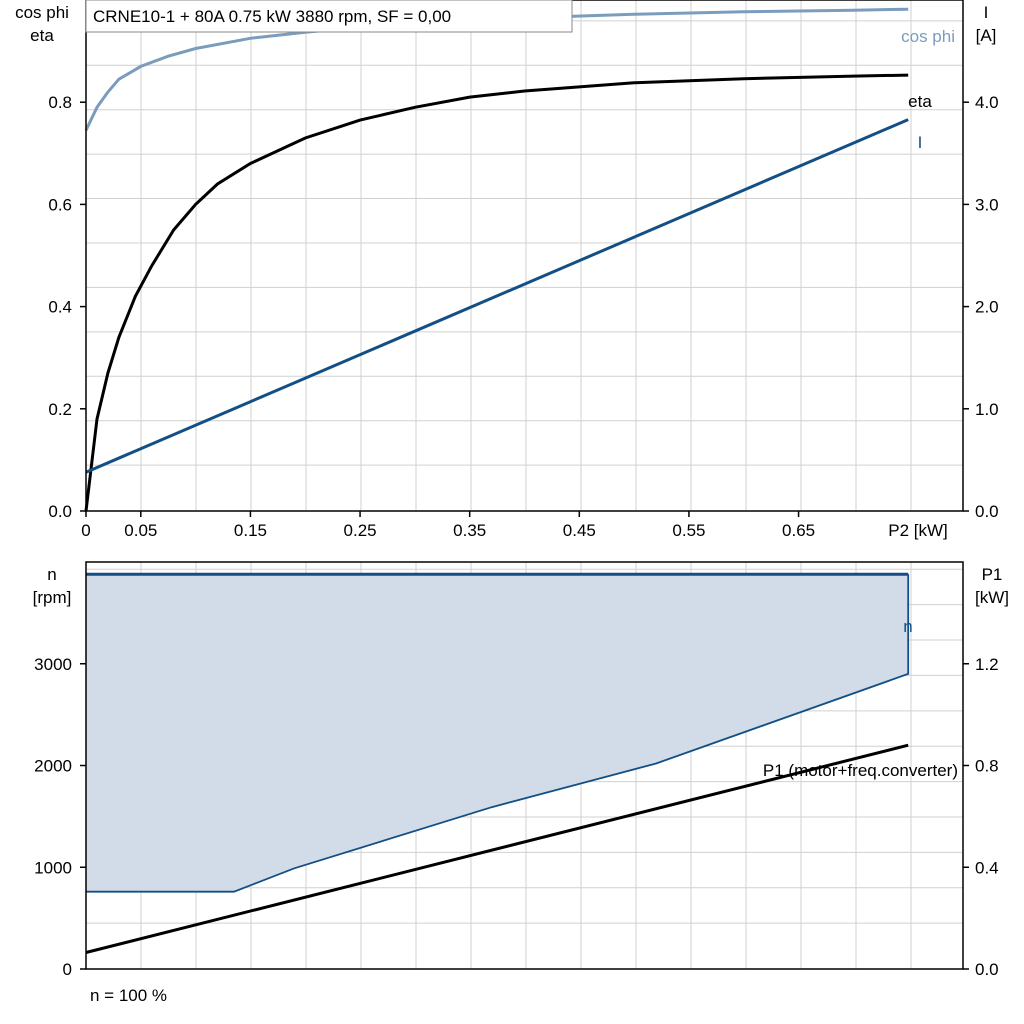 The image size is (1024, 1024). What do you see at coordinates (140, 530) in the screenshot?
I see `x-tick-label: 0.05` at bounding box center [140, 530].